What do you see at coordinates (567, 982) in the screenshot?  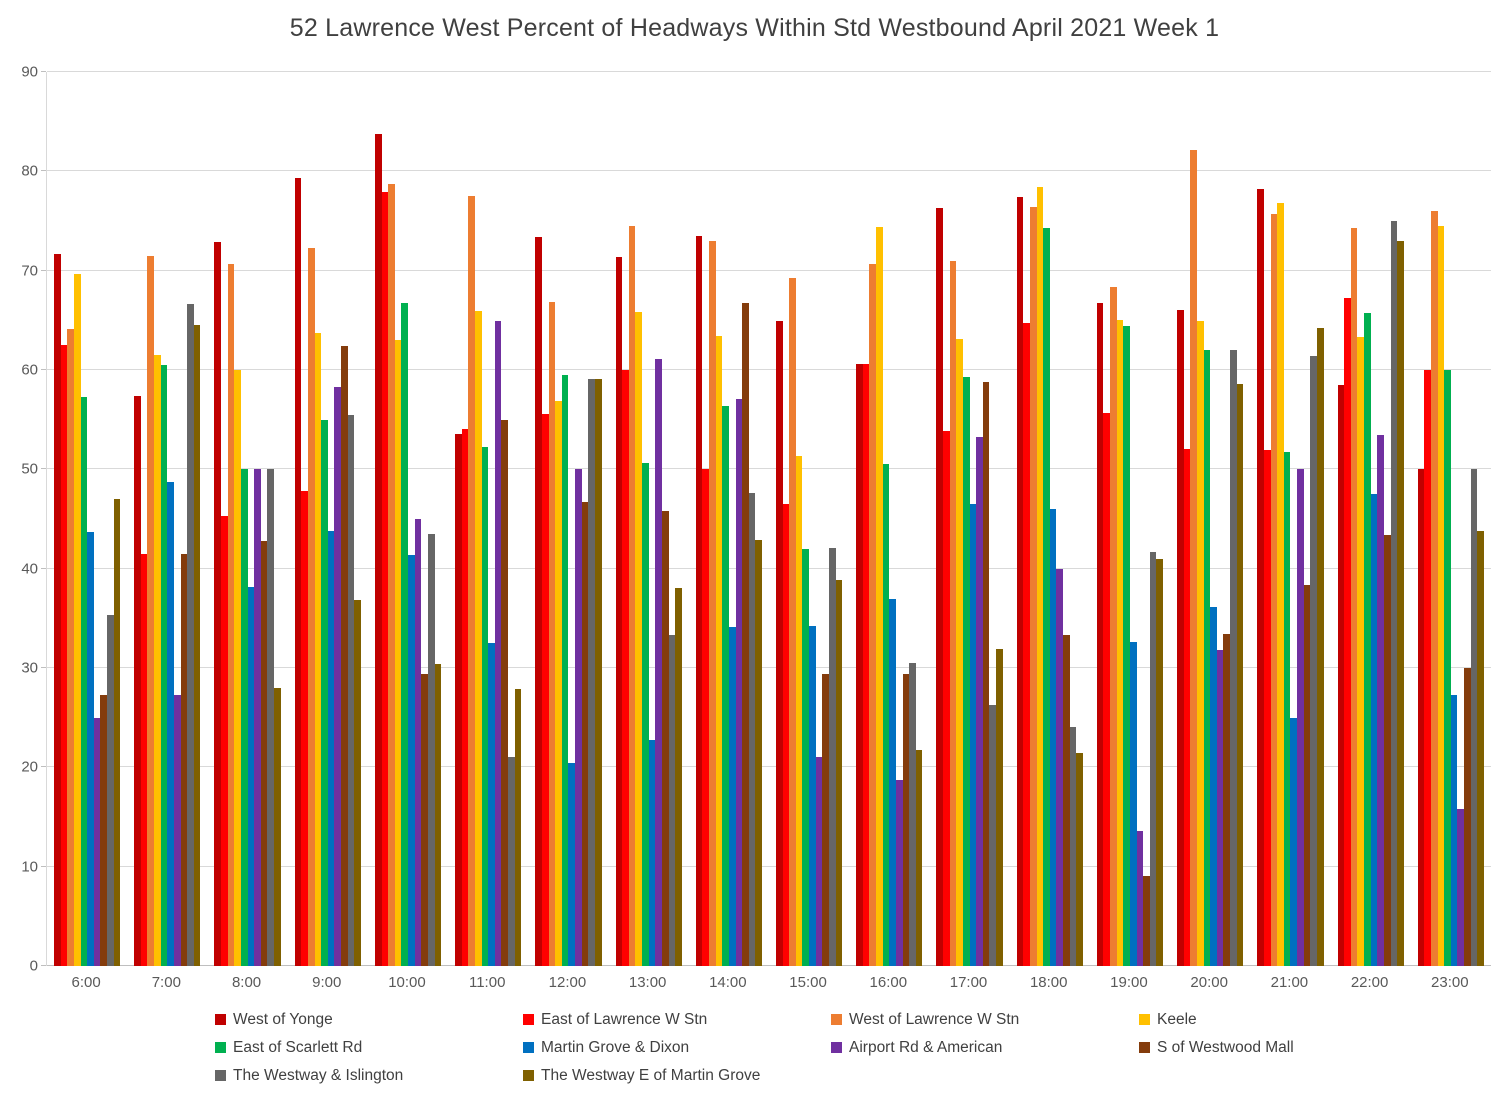 I see `x-tick-label: 12:00` at bounding box center [567, 982].